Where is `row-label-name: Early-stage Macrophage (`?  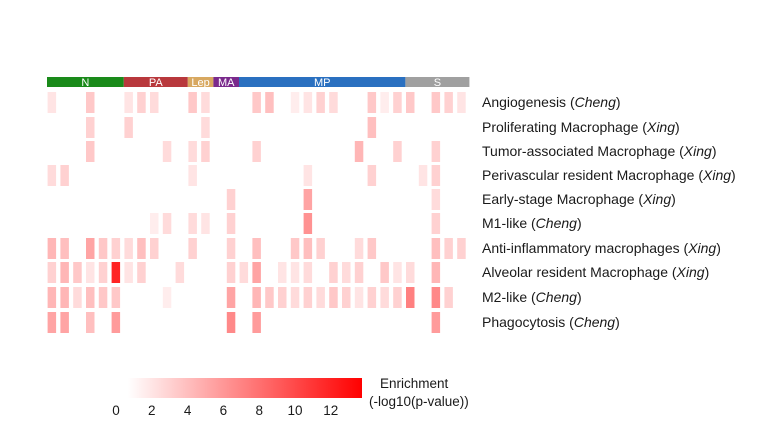 row-label-name: Early-stage Macrophage ( is located at coordinates (562, 199).